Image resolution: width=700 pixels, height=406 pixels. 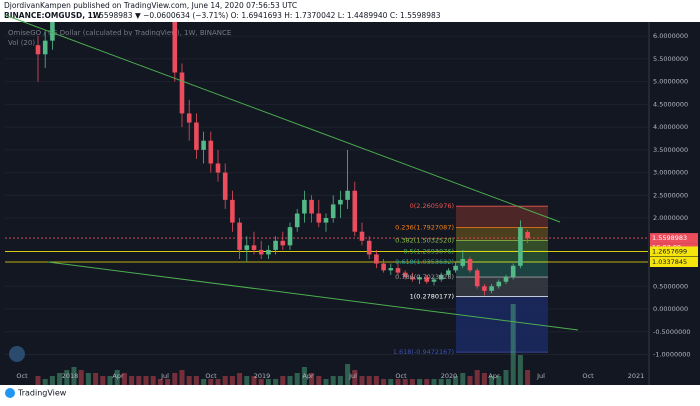 I want to click on fib-label: 0(2.2605976), so click(x=432, y=206).